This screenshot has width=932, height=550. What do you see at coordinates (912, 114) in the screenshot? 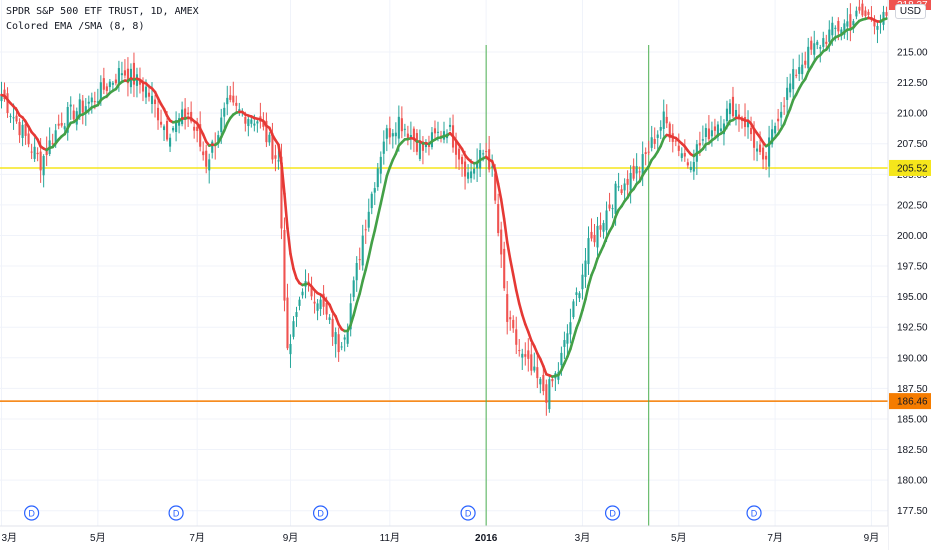
I see `price-tick-label: 210.00` at bounding box center [912, 114].